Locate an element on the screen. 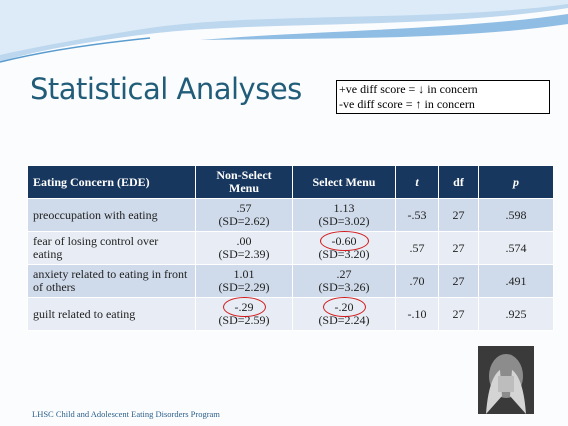  stat-cell: 1.13 (SD=3.02) is located at coordinates (344, 215).